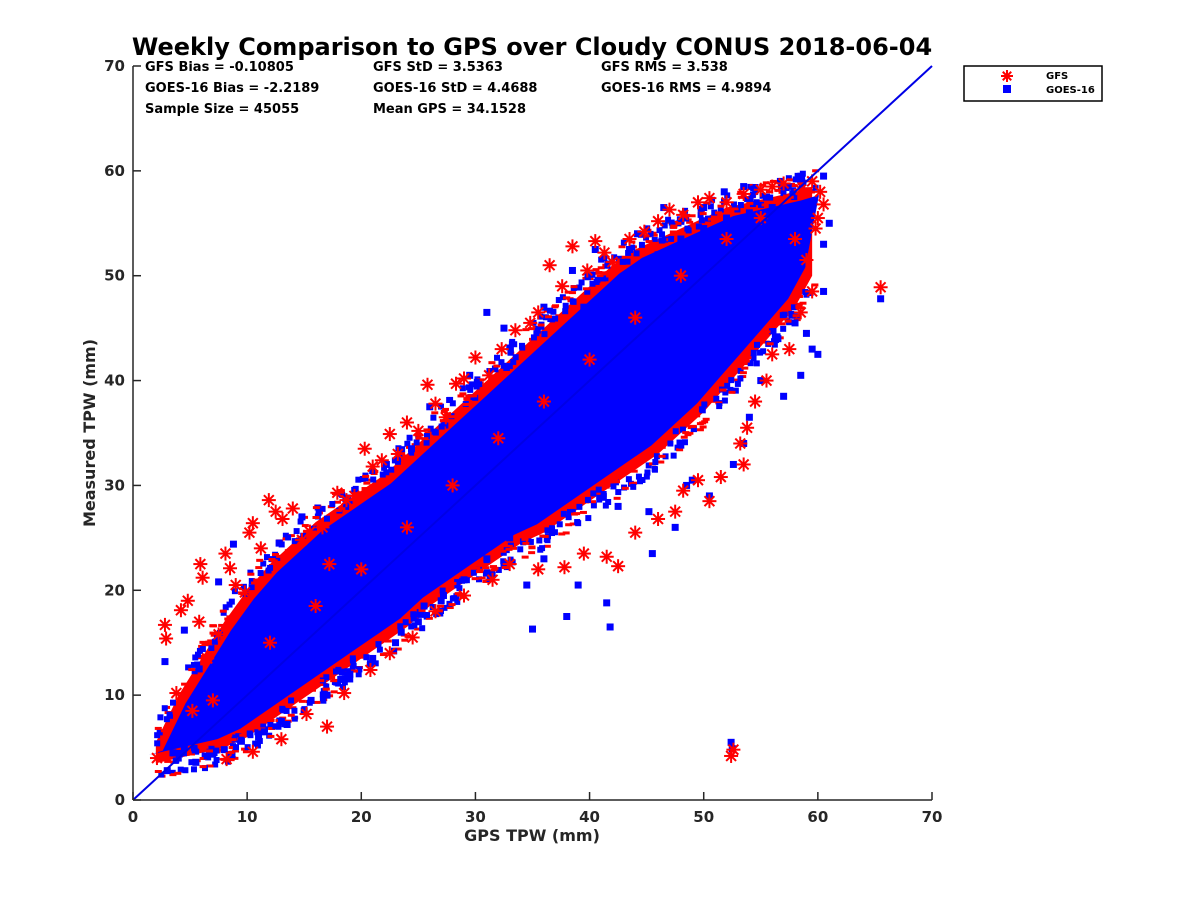 This screenshot has width=1200, height=900. What do you see at coordinates (703, 817) in the screenshot?
I see `x-tick-label: 50` at bounding box center [703, 817].